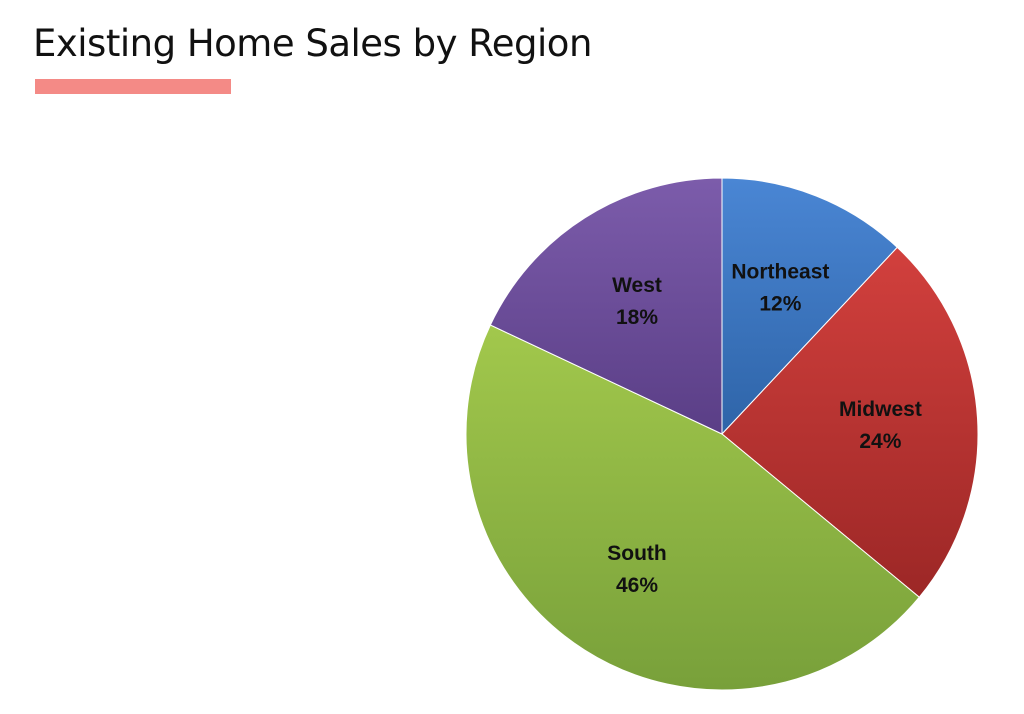 The image size is (1024, 714). I want to click on pie-slice-northeast, so click(809, 306).